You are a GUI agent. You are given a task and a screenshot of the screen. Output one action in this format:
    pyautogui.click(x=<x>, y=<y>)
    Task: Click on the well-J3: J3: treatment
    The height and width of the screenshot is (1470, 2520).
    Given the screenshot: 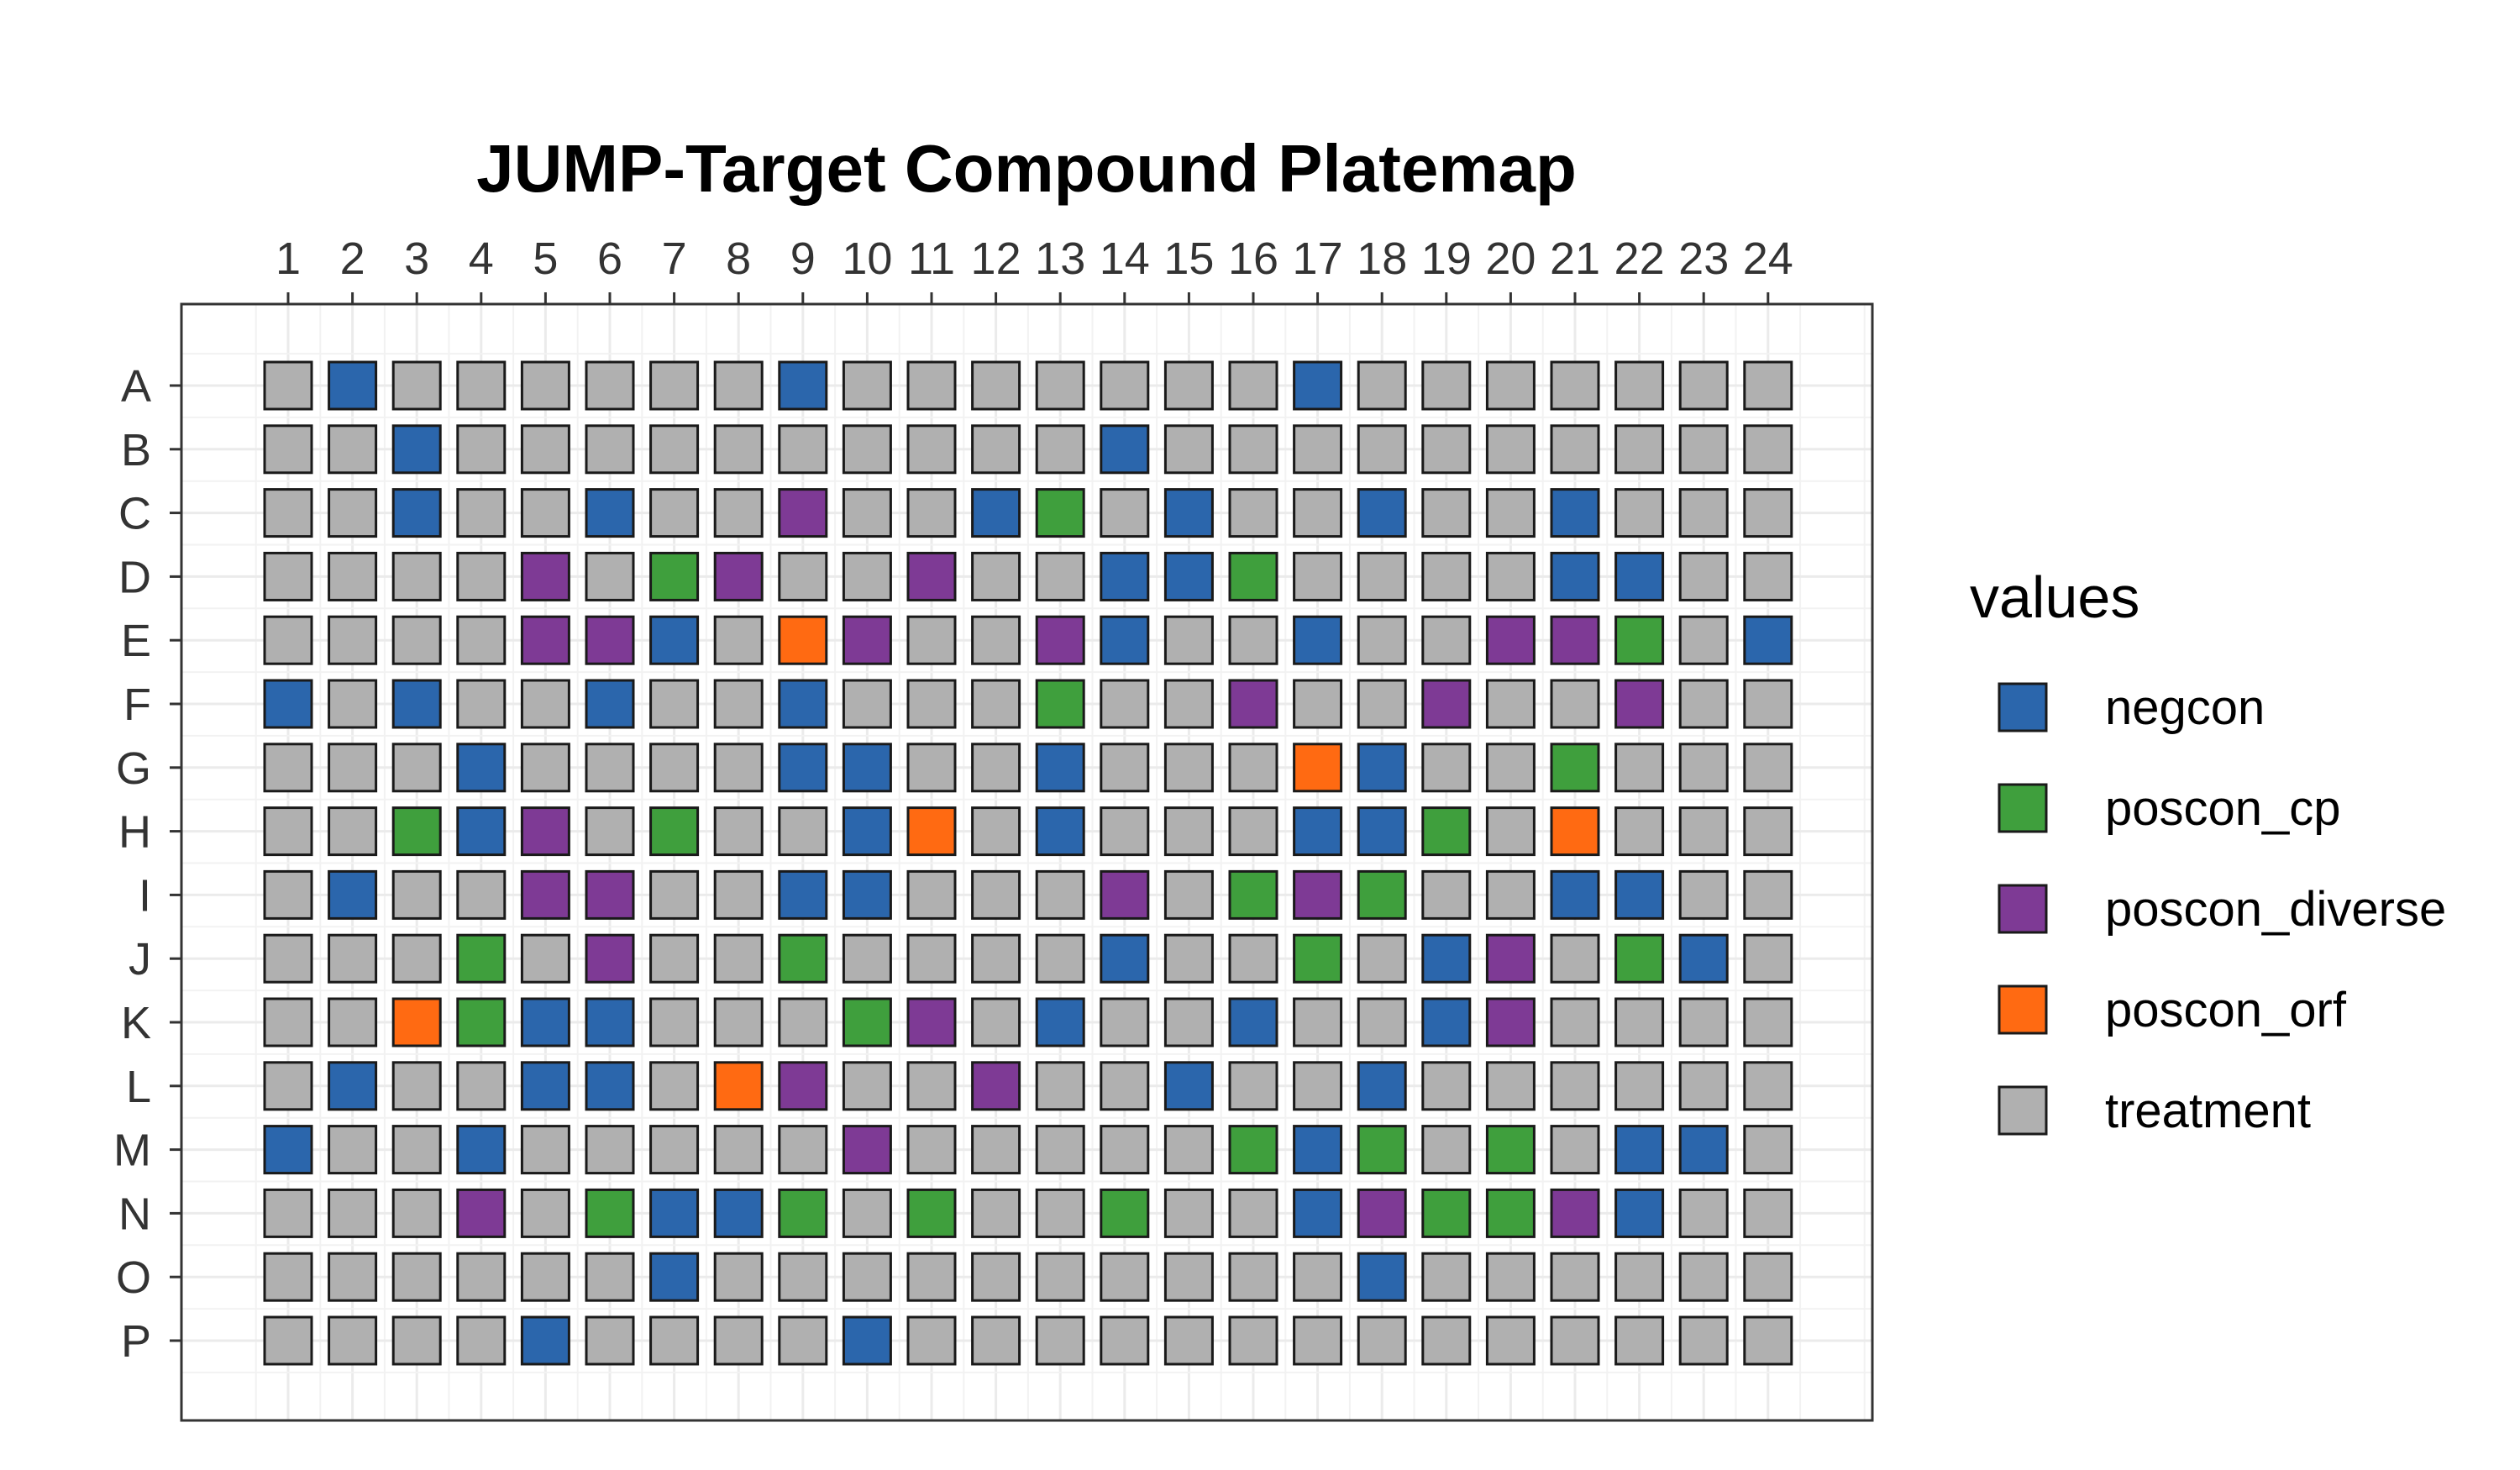 What is the action you would take?
    pyautogui.click(x=416, y=958)
    